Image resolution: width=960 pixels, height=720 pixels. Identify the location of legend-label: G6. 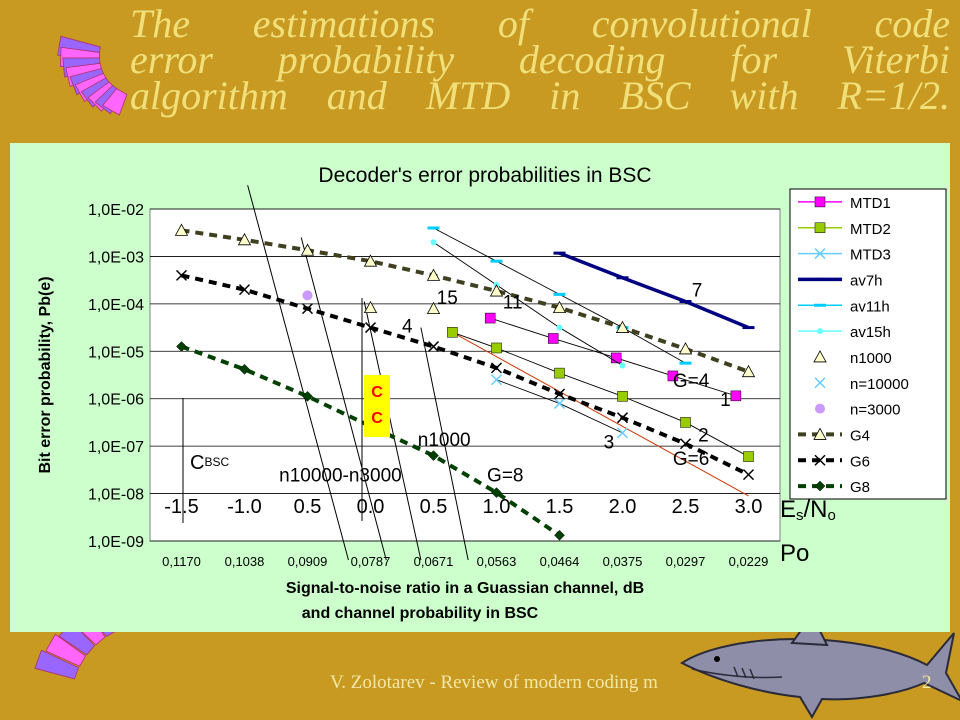
(860, 461).